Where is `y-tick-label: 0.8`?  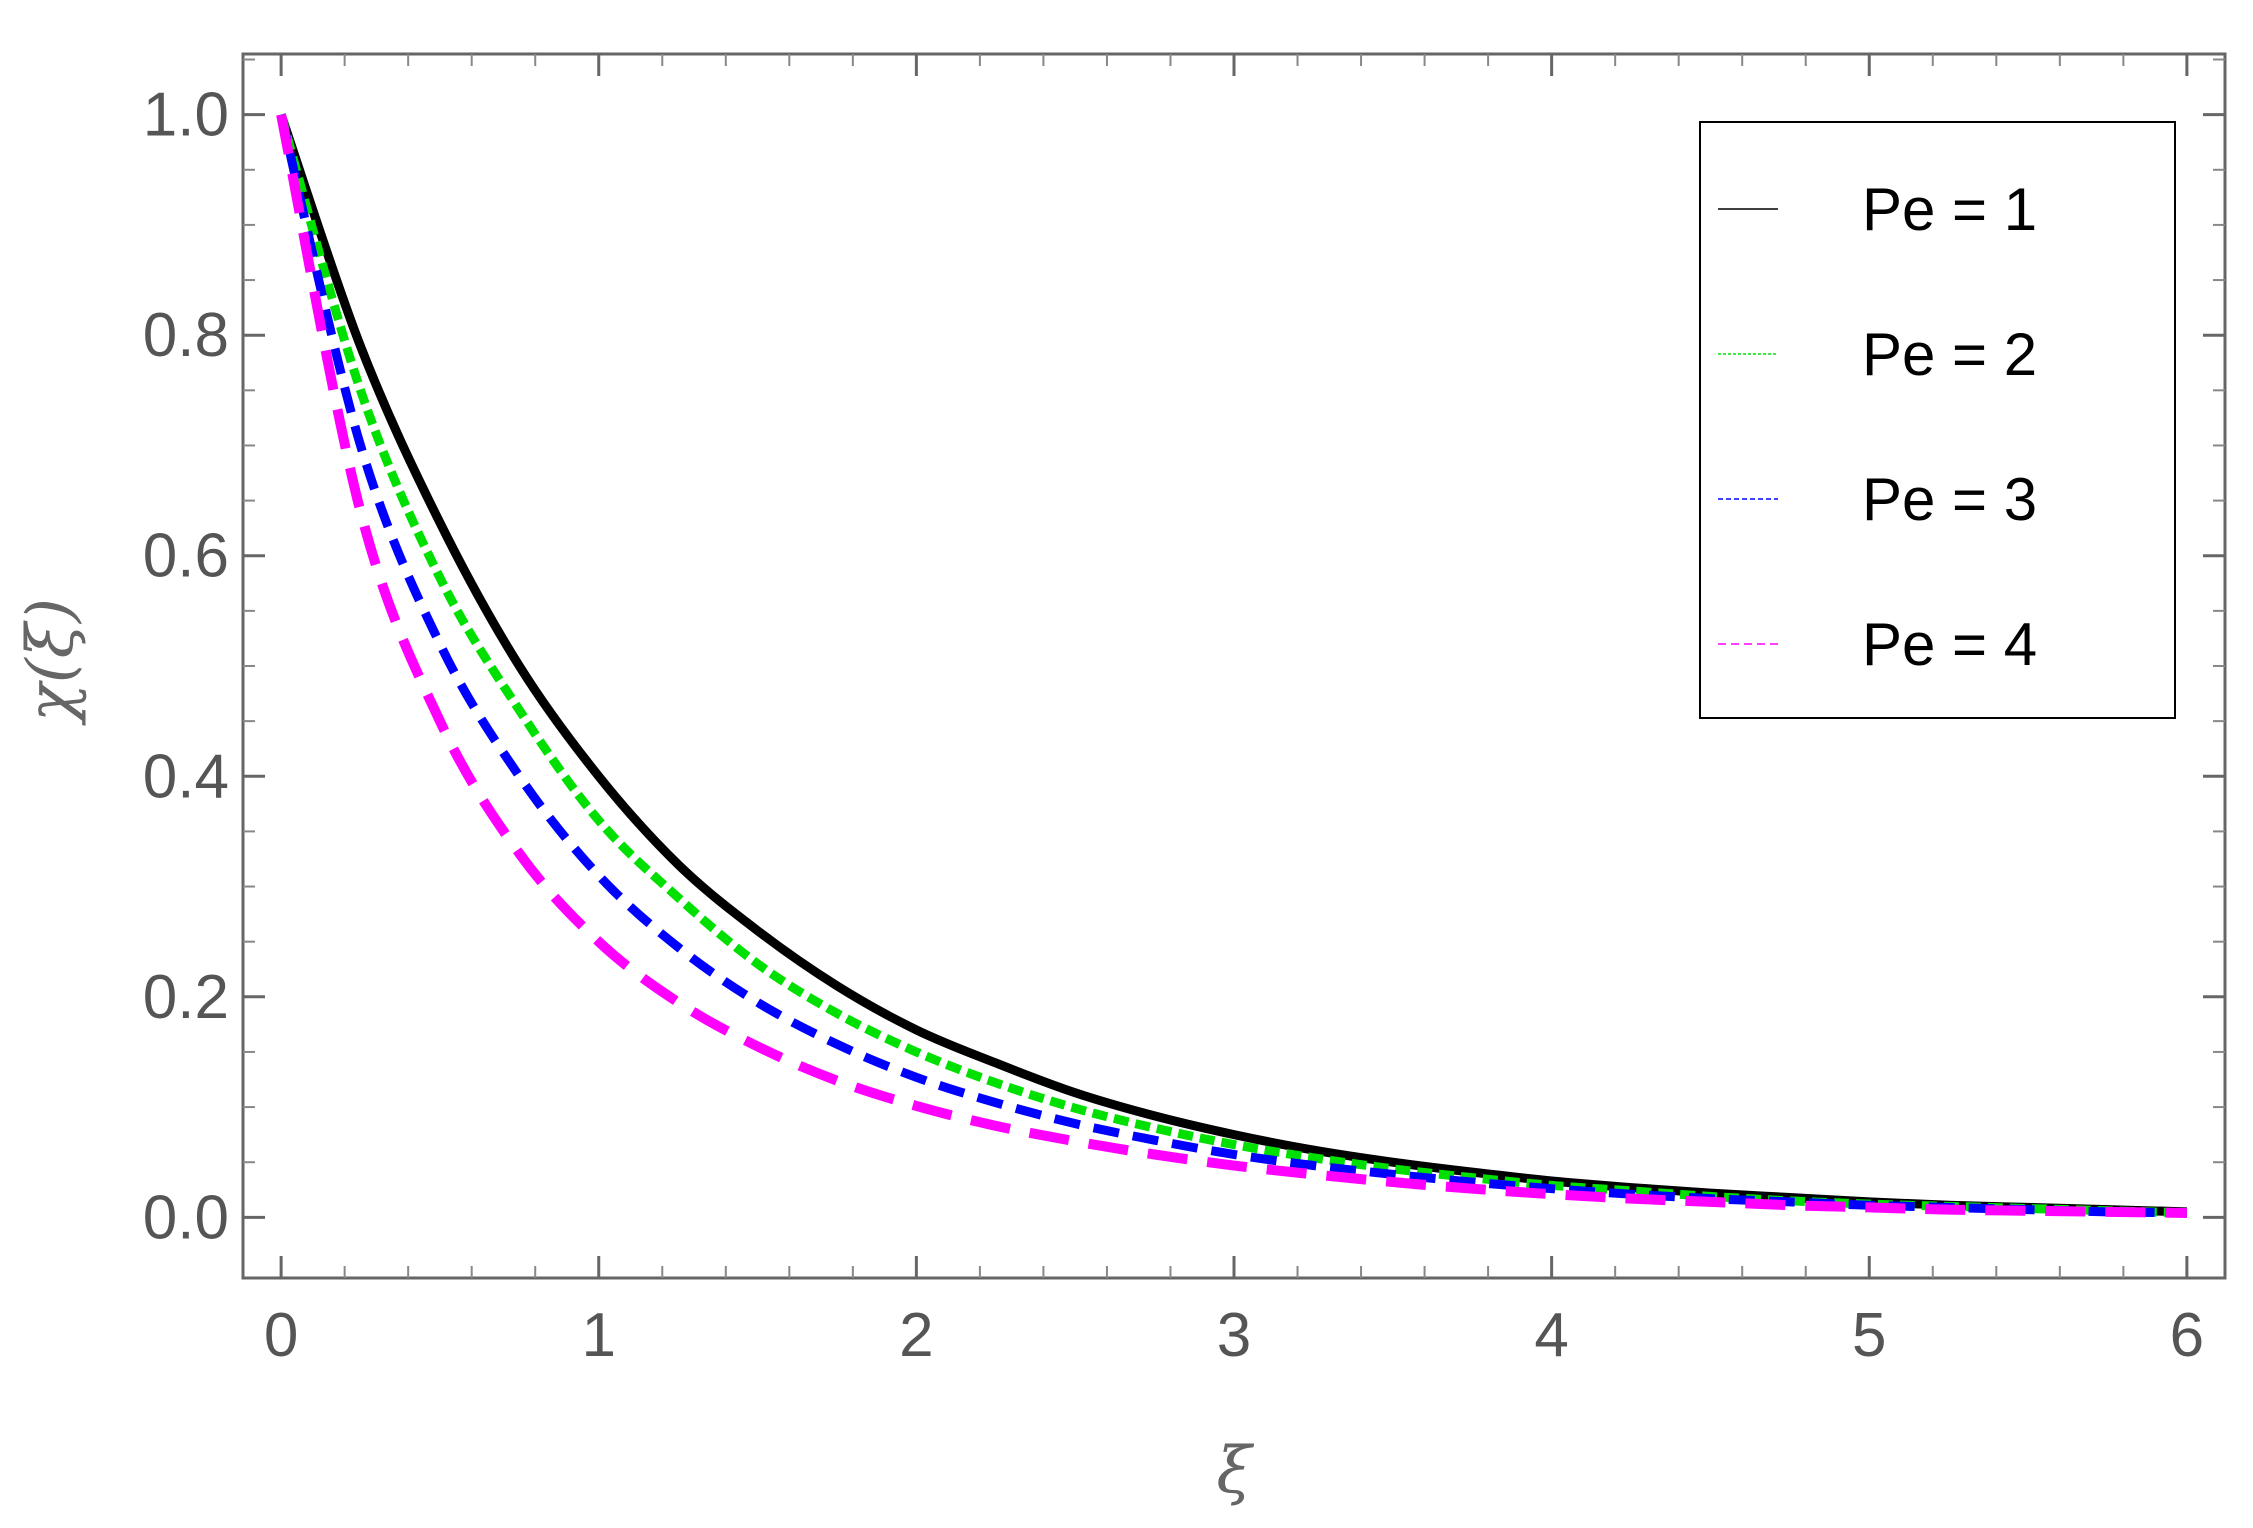 y-tick-label: 0.8 is located at coordinates (186, 335).